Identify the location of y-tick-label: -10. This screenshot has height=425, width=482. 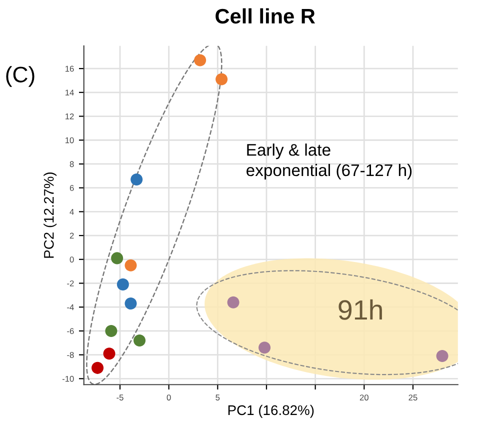
(68, 379).